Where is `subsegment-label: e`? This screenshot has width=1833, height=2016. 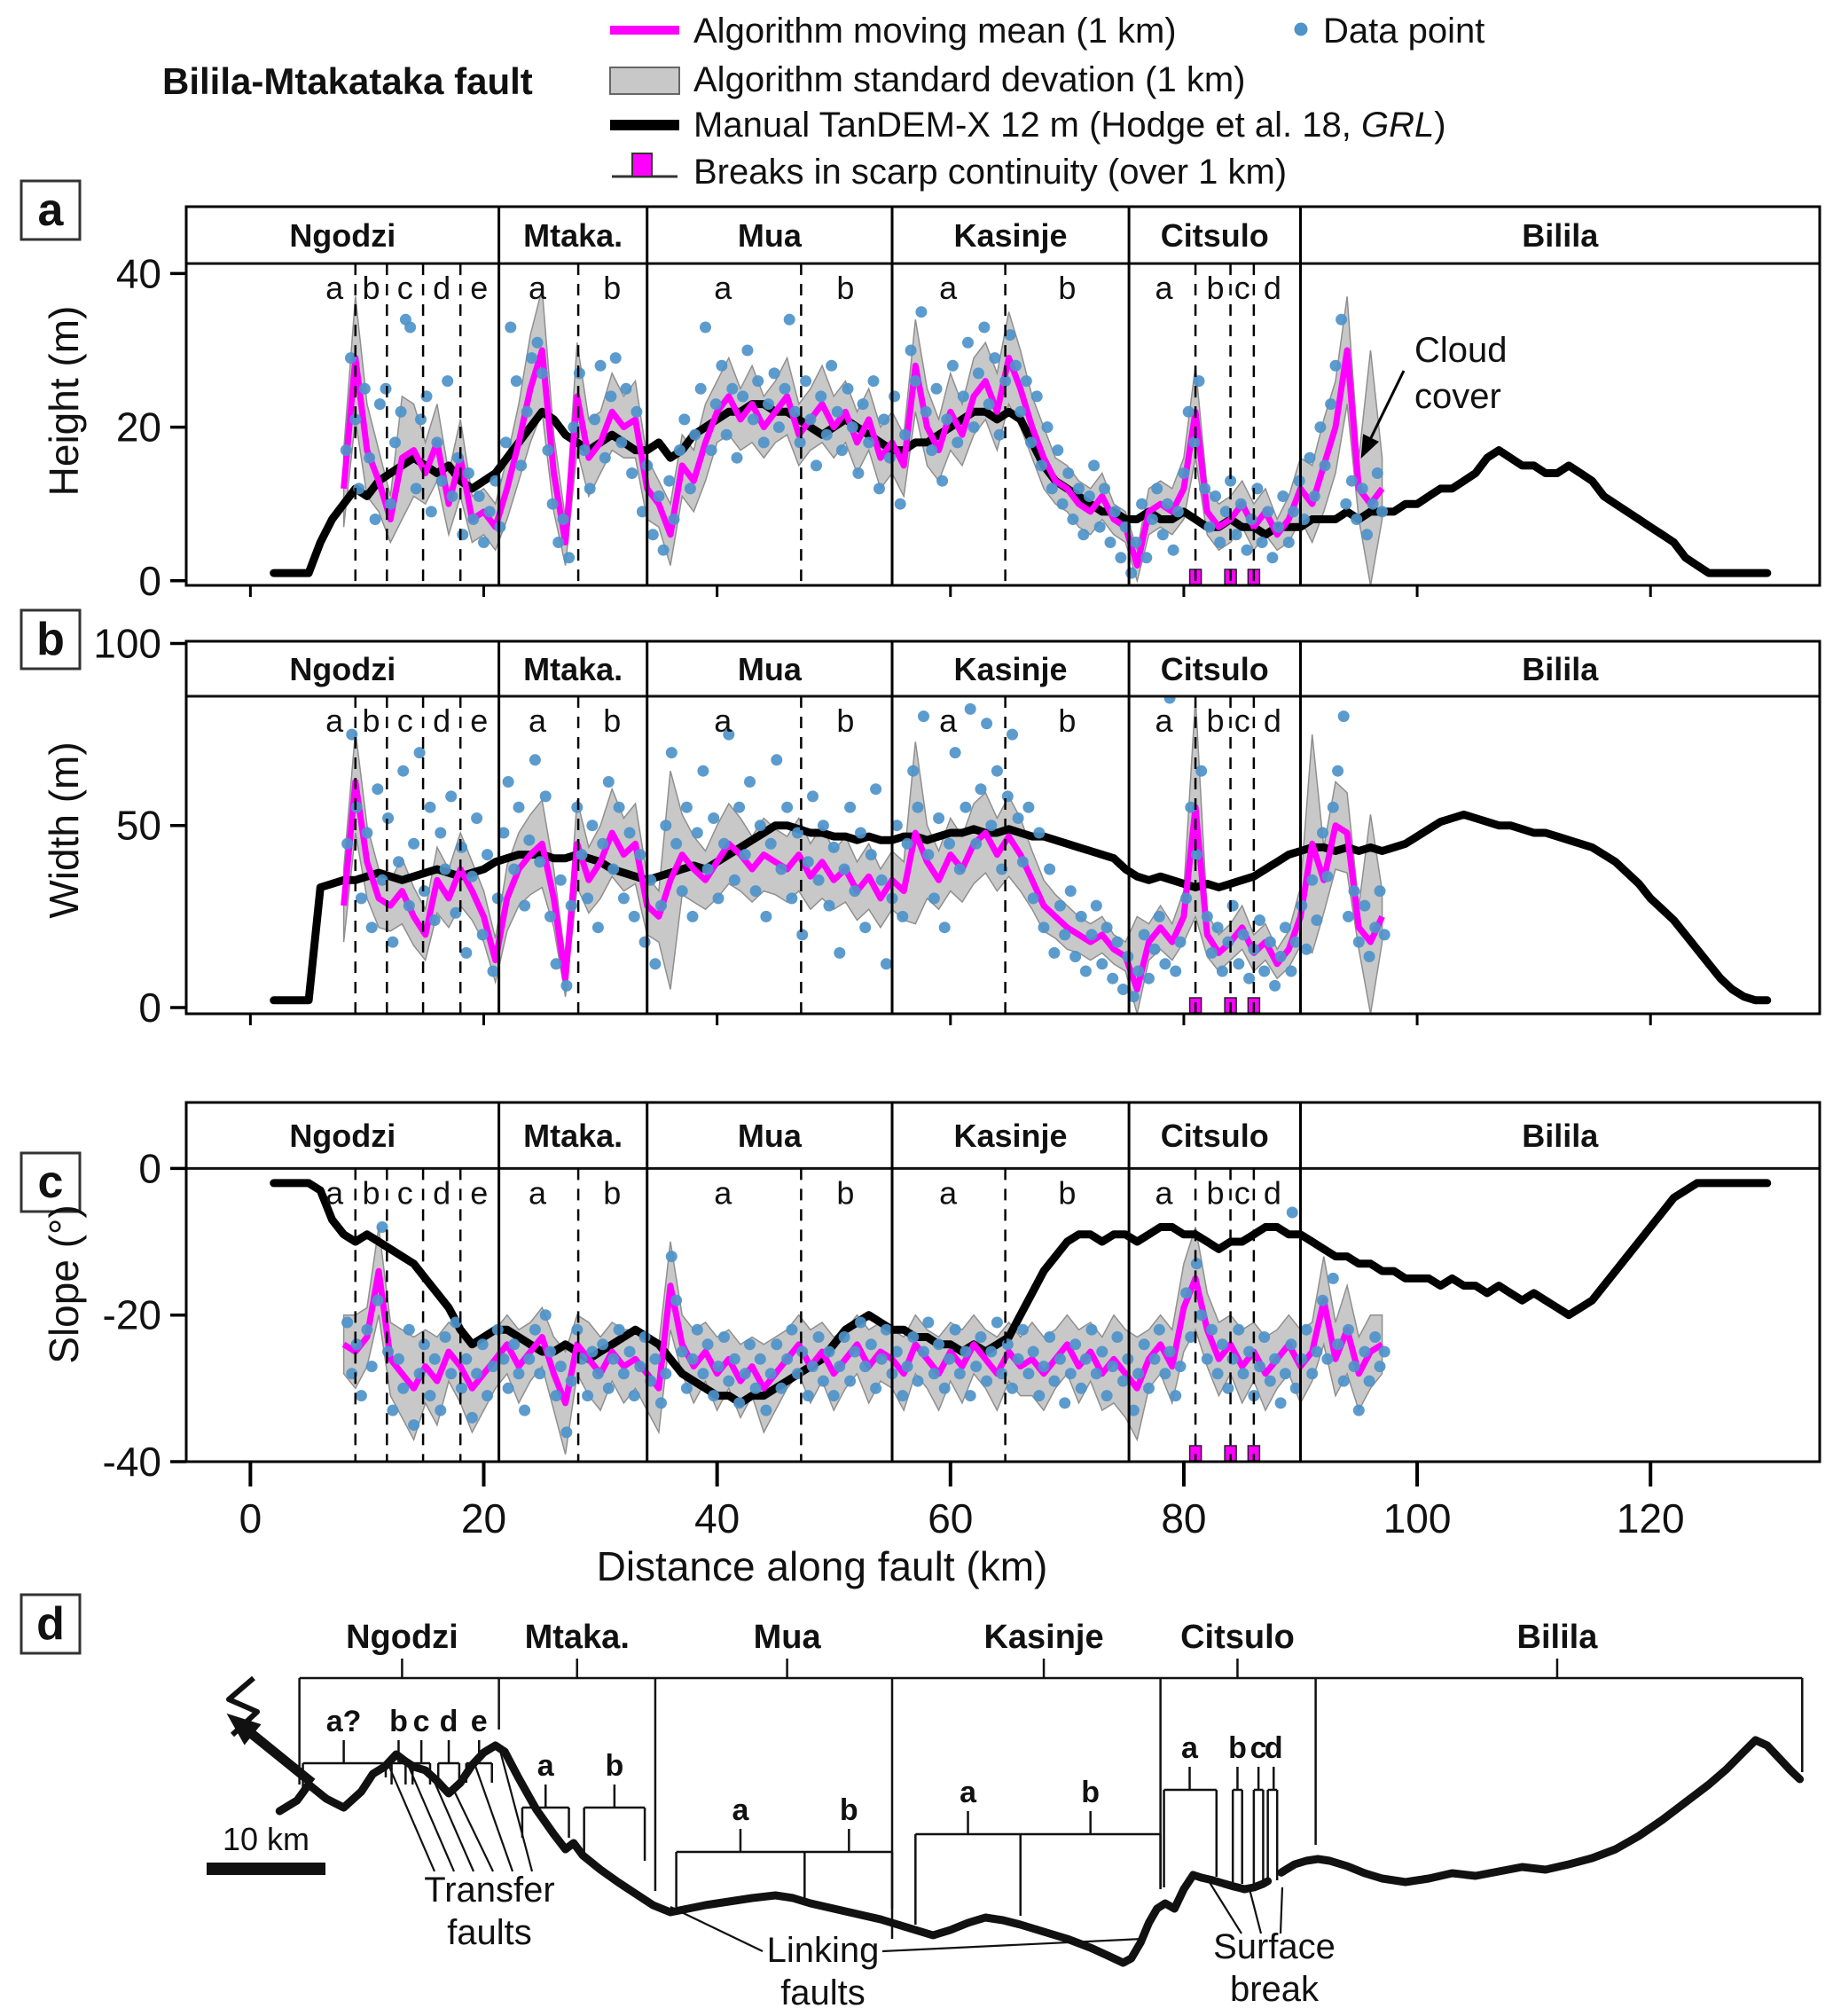 subsegment-label: e is located at coordinates (479, 288).